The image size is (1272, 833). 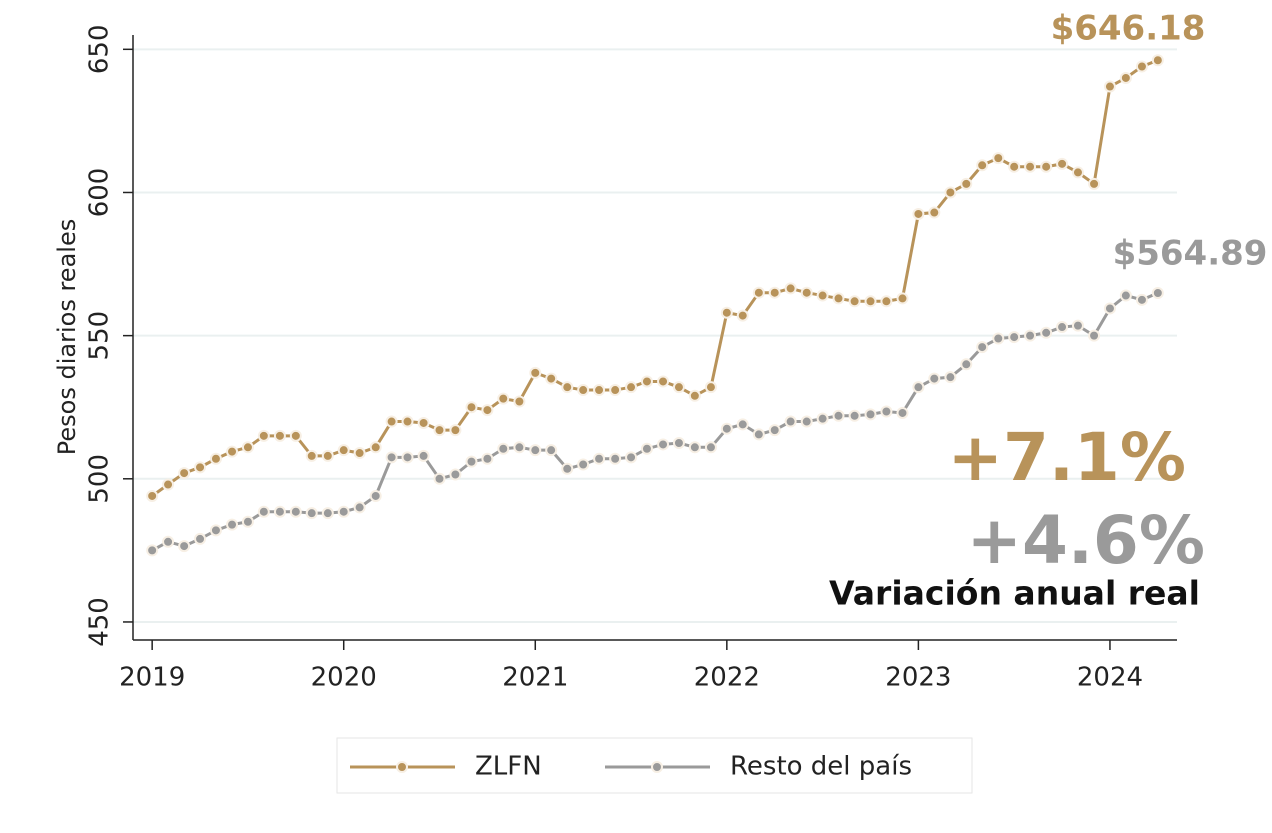 What do you see at coordinates (508, 767) in the screenshot?
I see `legend-label: ZLFN` at bounding box center [508, 767].